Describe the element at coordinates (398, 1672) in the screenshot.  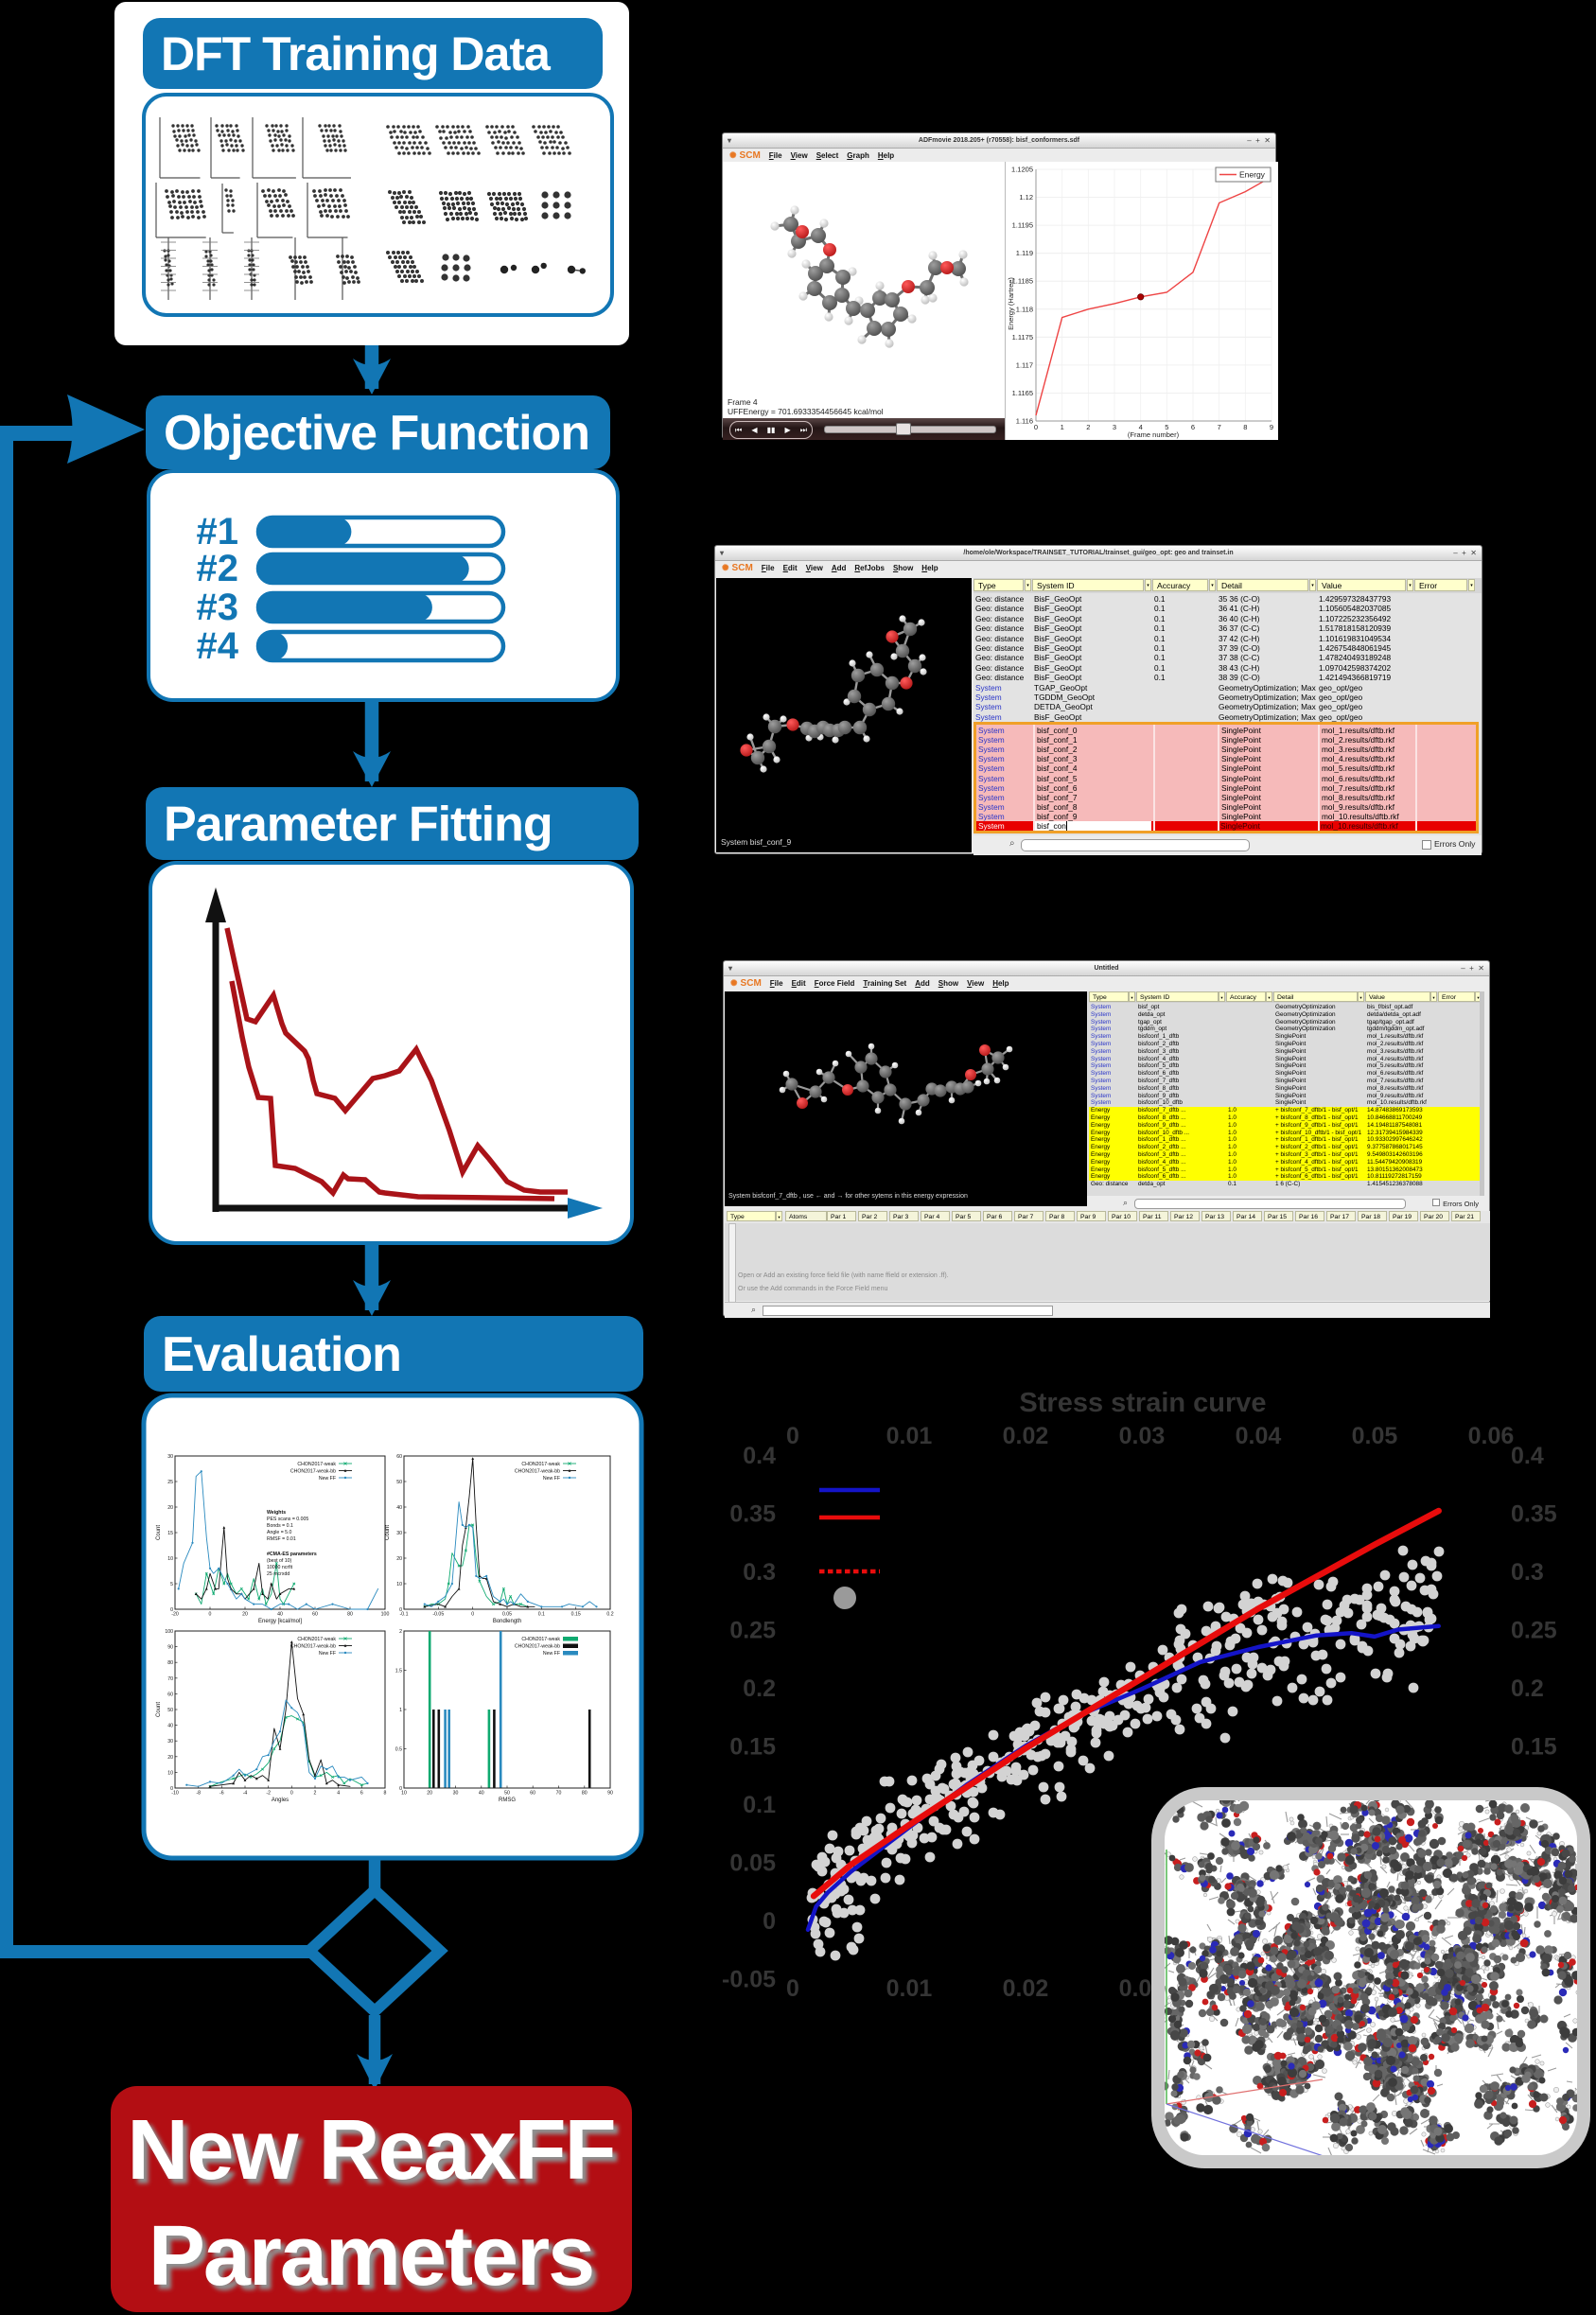
I see `svg-text: 1.5` at that location.